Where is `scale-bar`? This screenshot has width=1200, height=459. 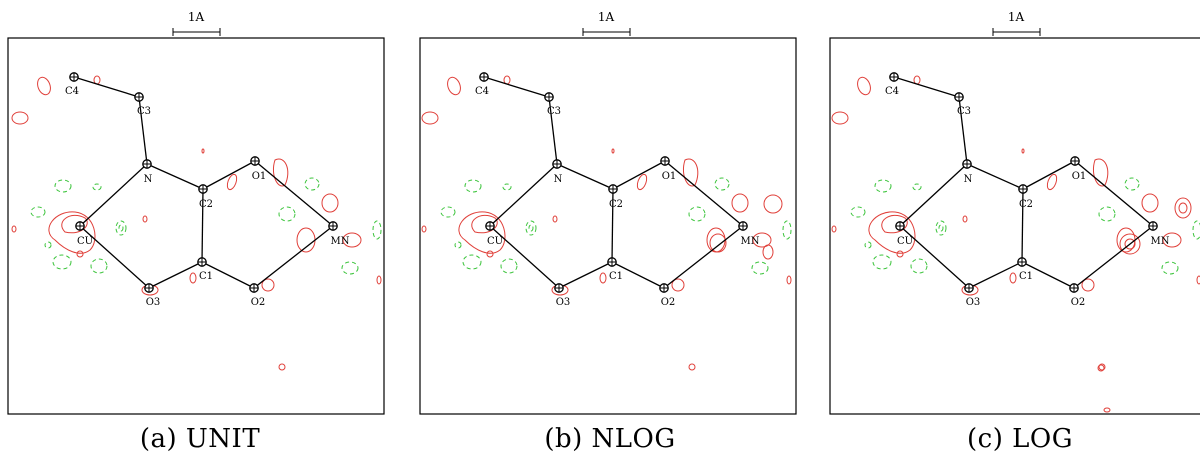 scale-bar is located at coordinates (1016, 32).